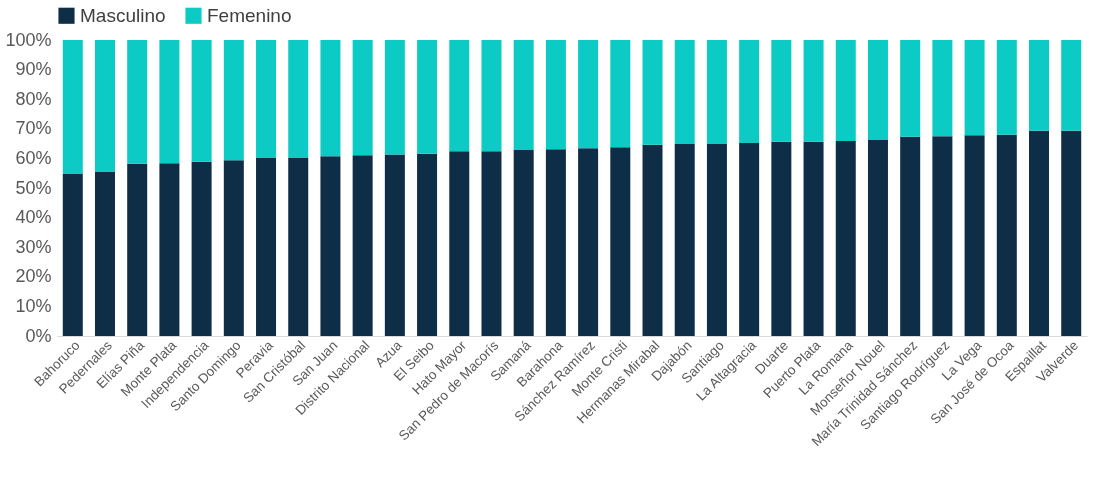  What do you see at coordinates (33, 187) in the screenshot?
I see `y-tick-label: 50%` at bounding box center [33, 187].